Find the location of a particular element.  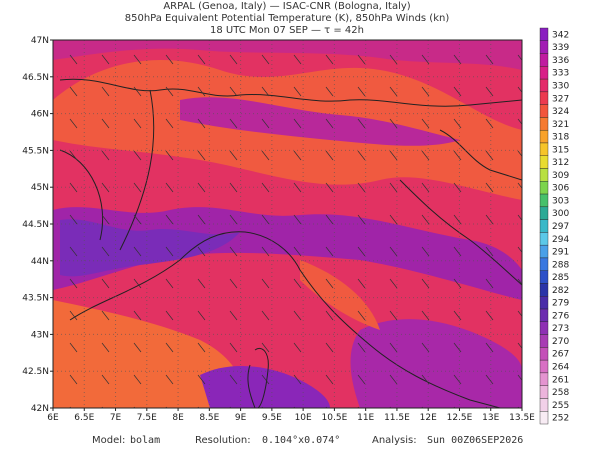

lat-label: 44.5N is located at coordinates (35, 225).